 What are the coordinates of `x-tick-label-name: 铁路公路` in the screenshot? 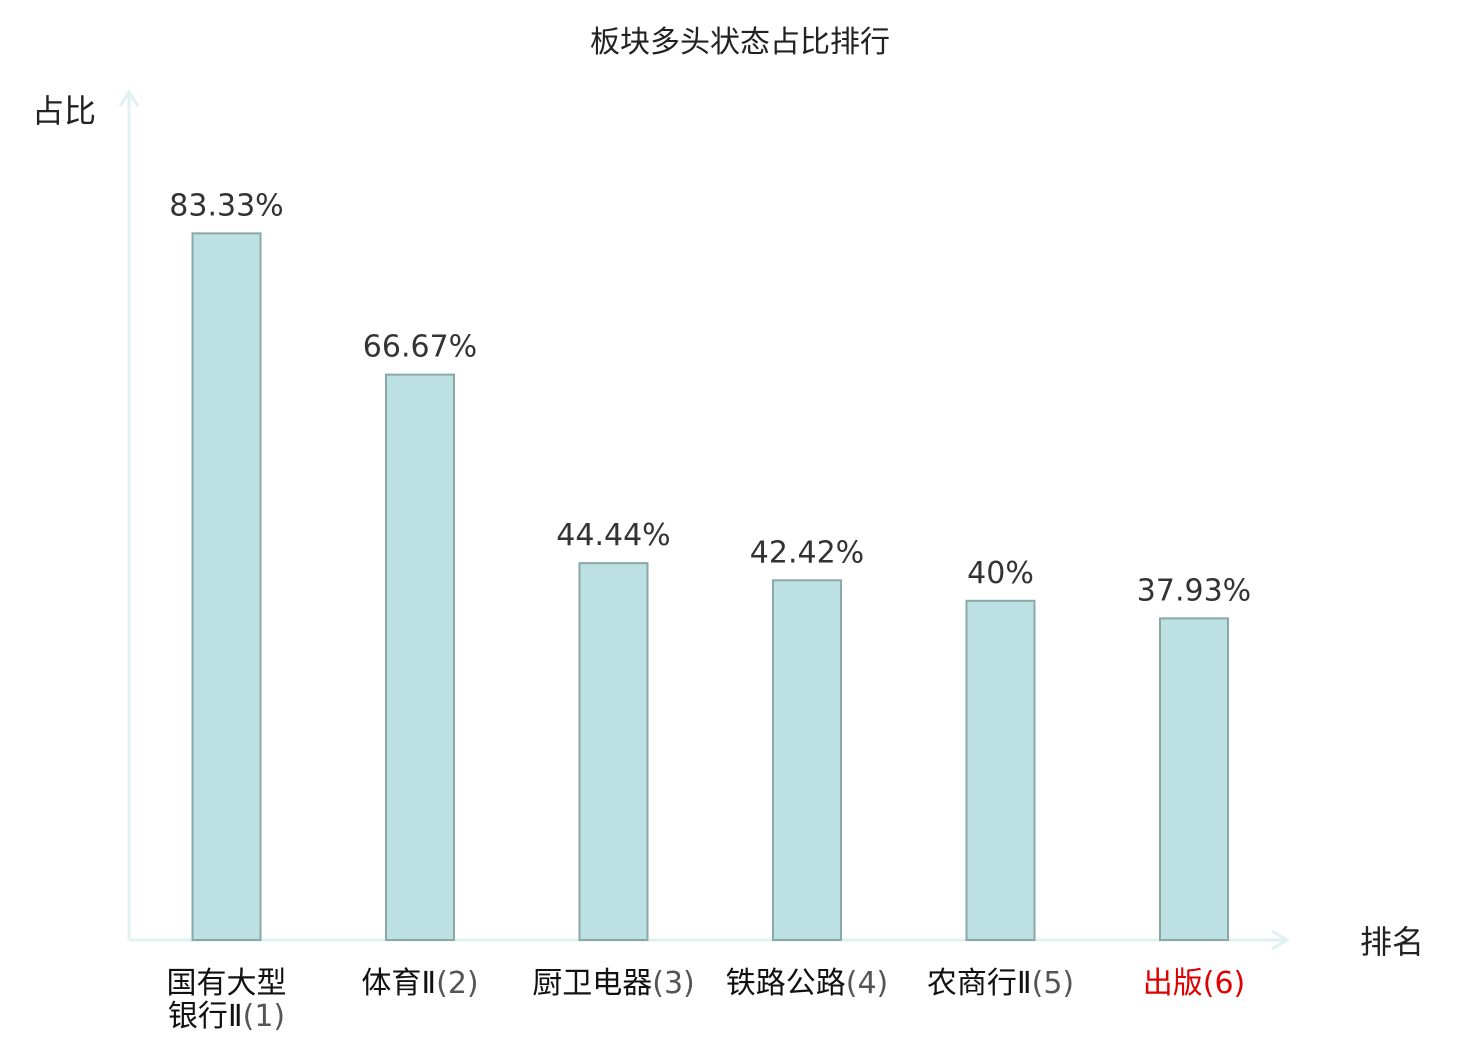 It's located at (786, 983).